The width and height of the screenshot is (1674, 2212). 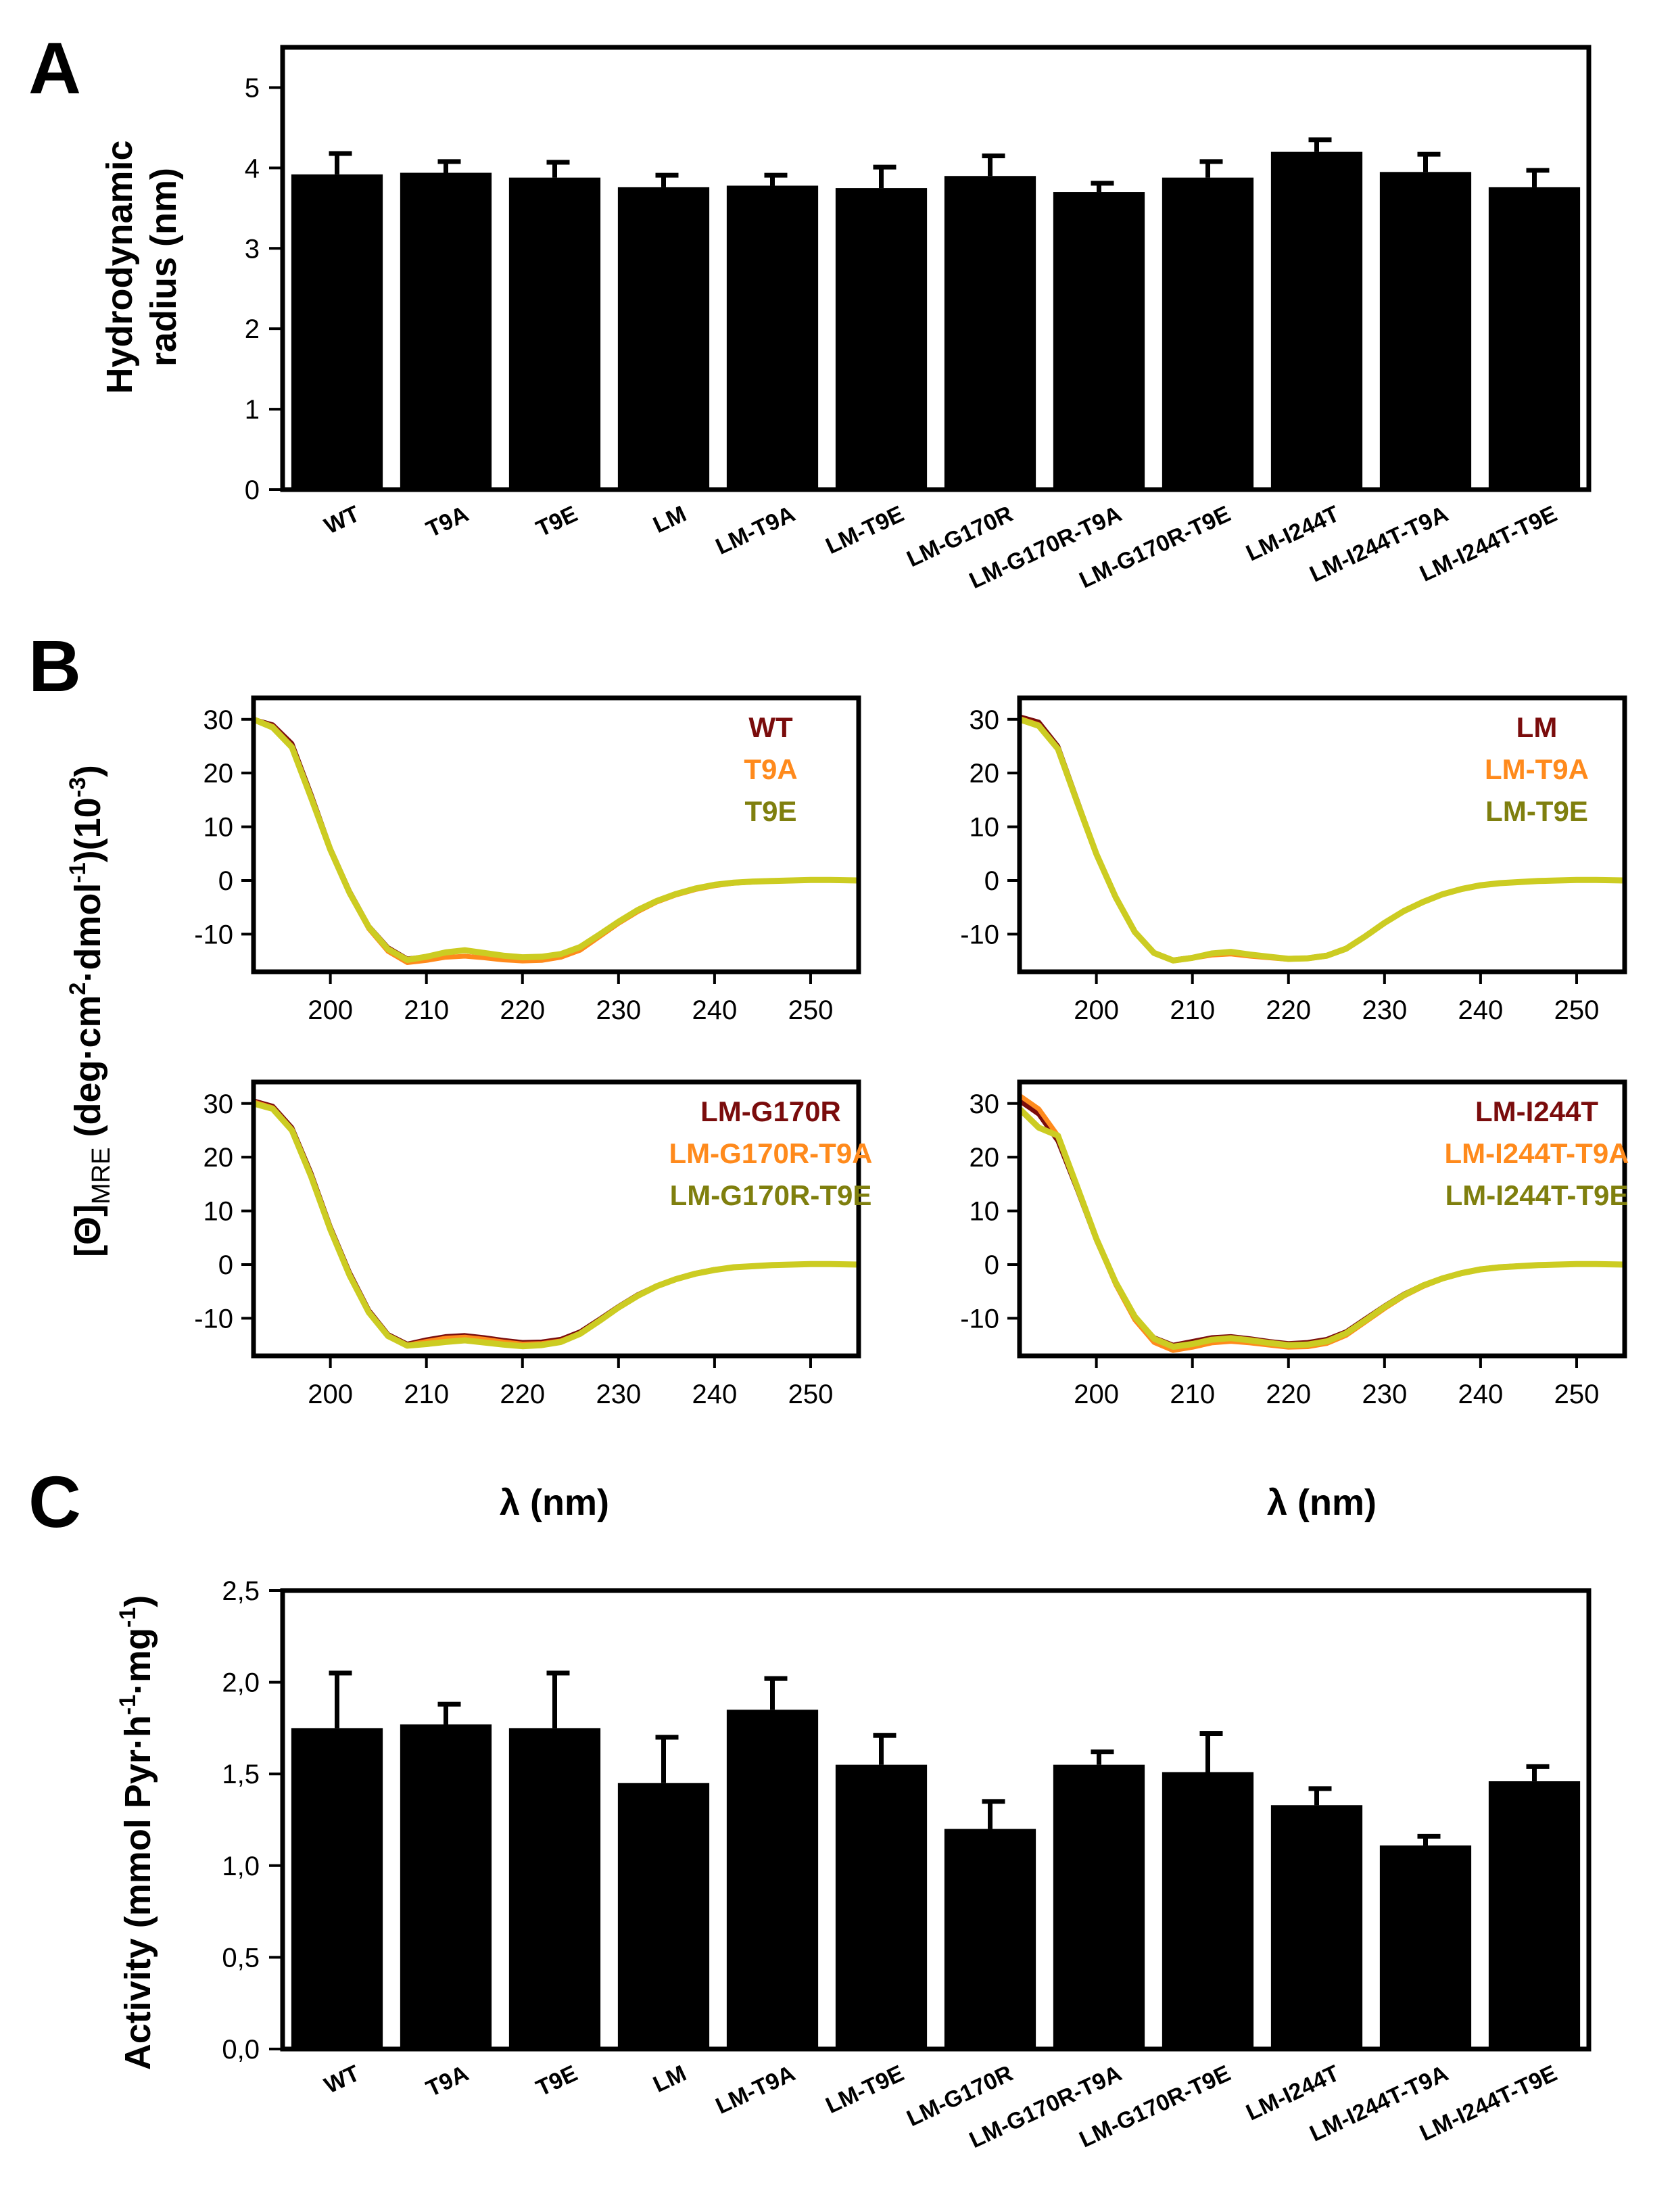 What do you see at coordinates (1322, 1502) in the screenshot?
I see `panel-b-xlabel-right: λ (nm)` at bounding box center [1322, 1502].